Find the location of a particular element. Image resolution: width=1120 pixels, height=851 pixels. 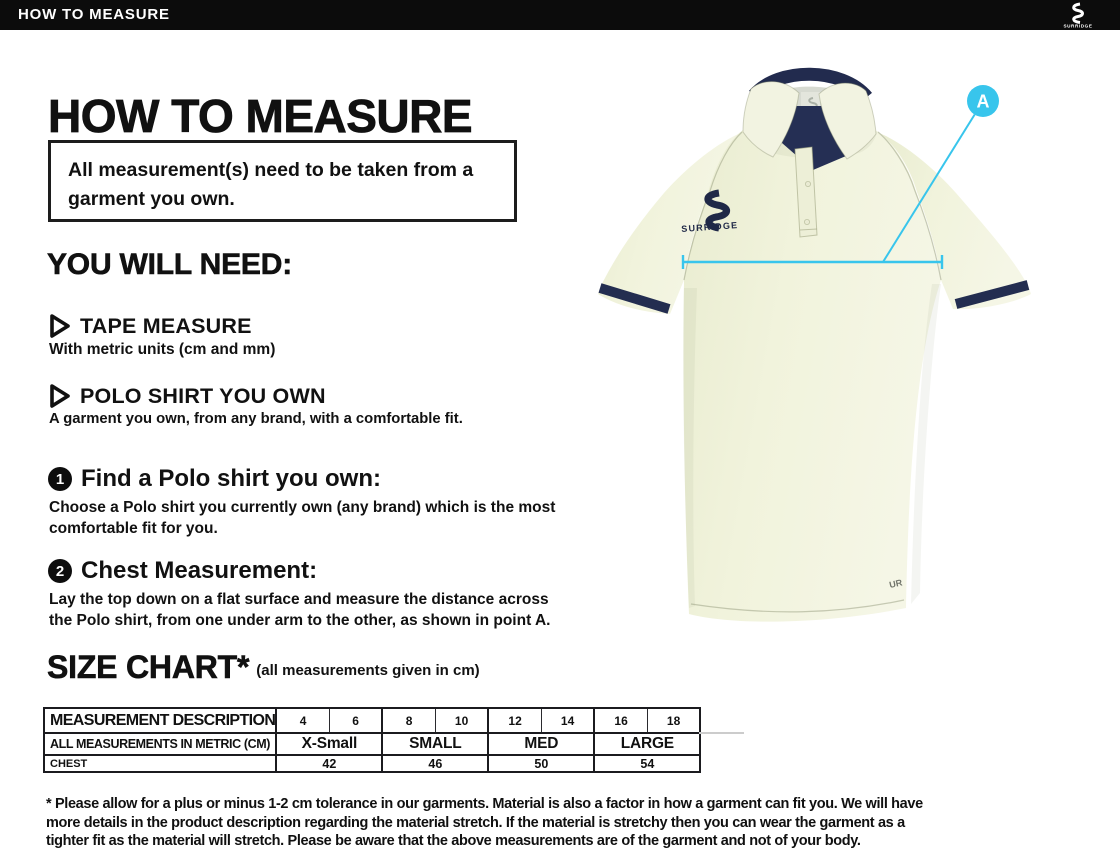

chest-measurement-annotation: A is located at coordinates (840, 177).